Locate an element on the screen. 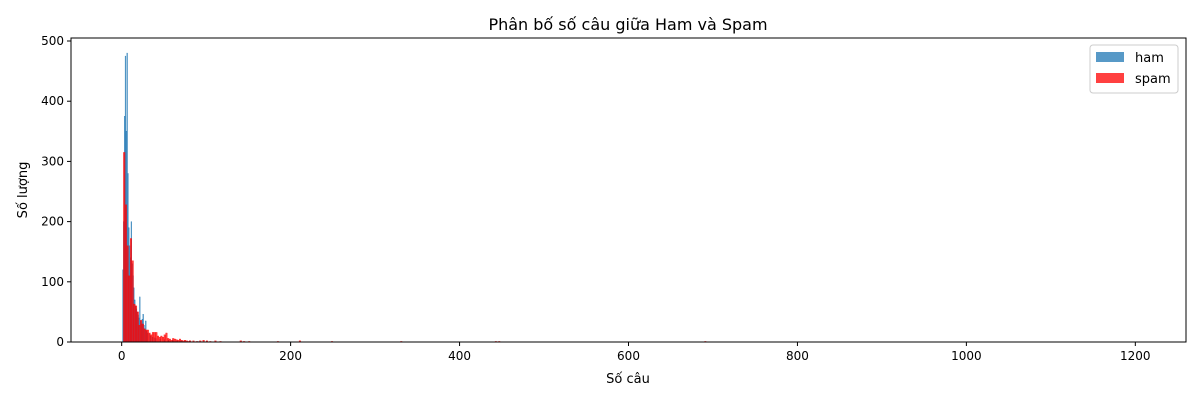 This screenshot has height=400, width=1200. x-tick-label-2: 400 is located at coordinates (459, 356).